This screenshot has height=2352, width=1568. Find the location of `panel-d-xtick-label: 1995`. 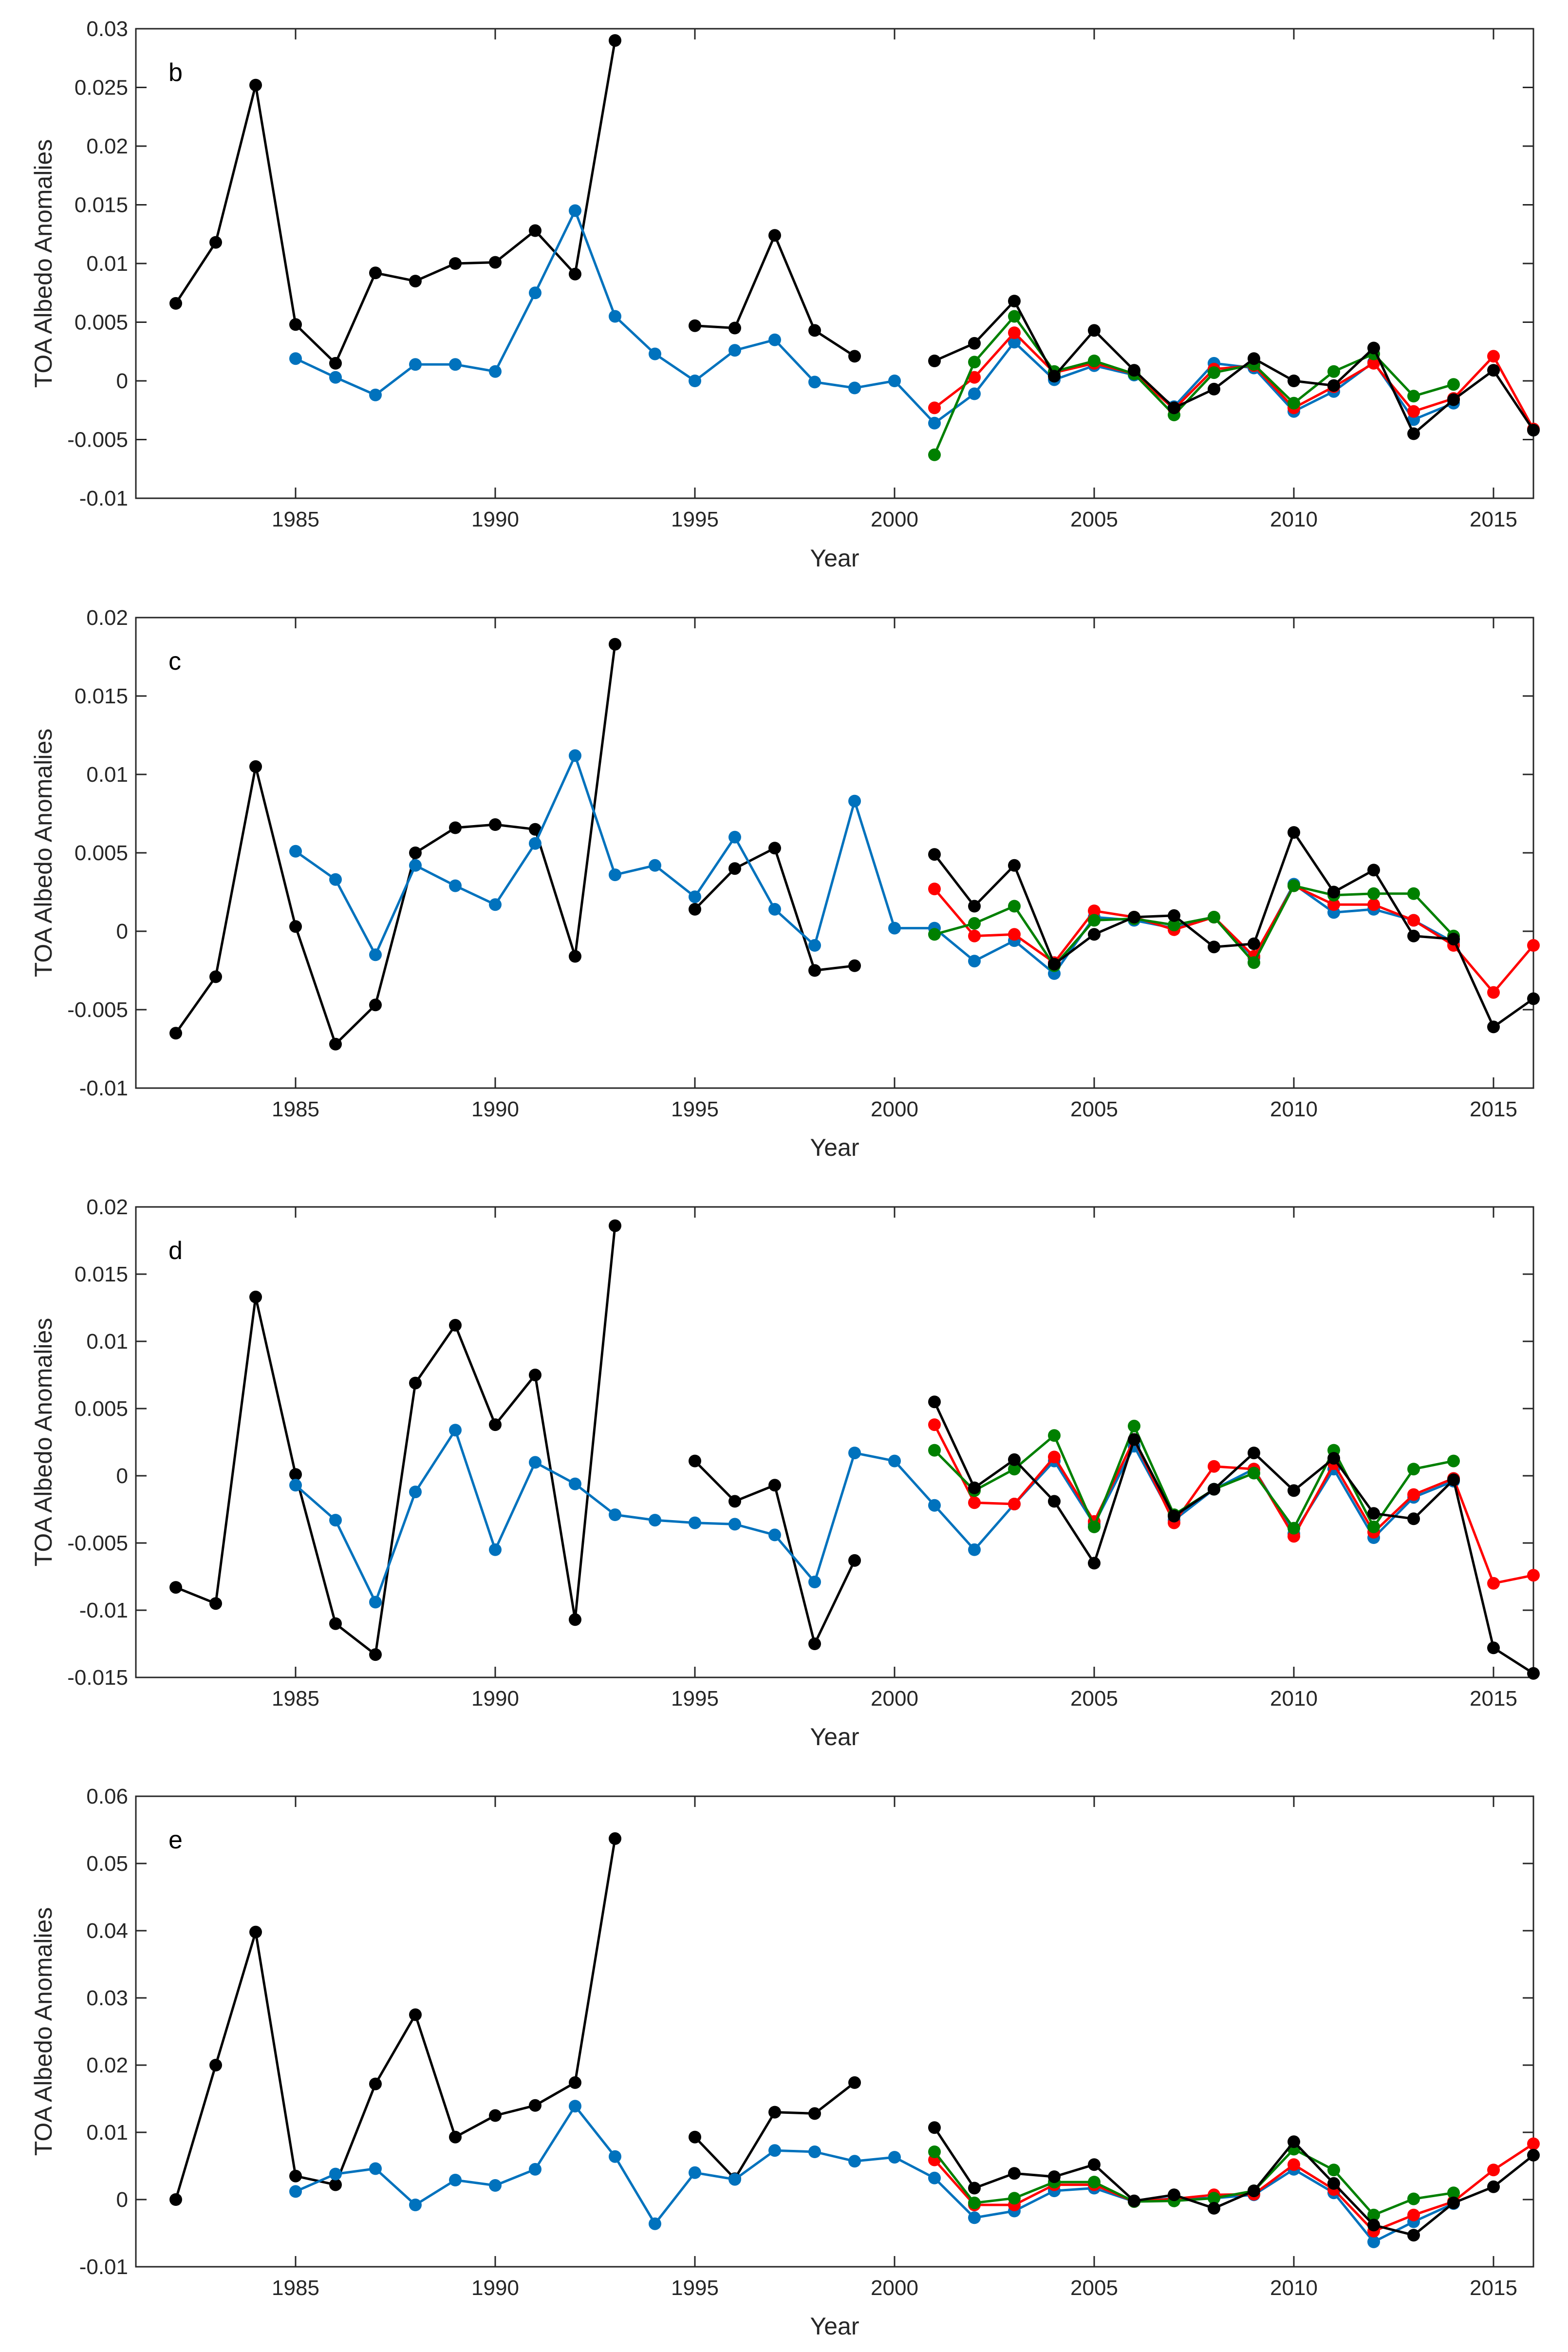

panel-d-xtick-label: 1995 is located at coordinates (695, 1699).